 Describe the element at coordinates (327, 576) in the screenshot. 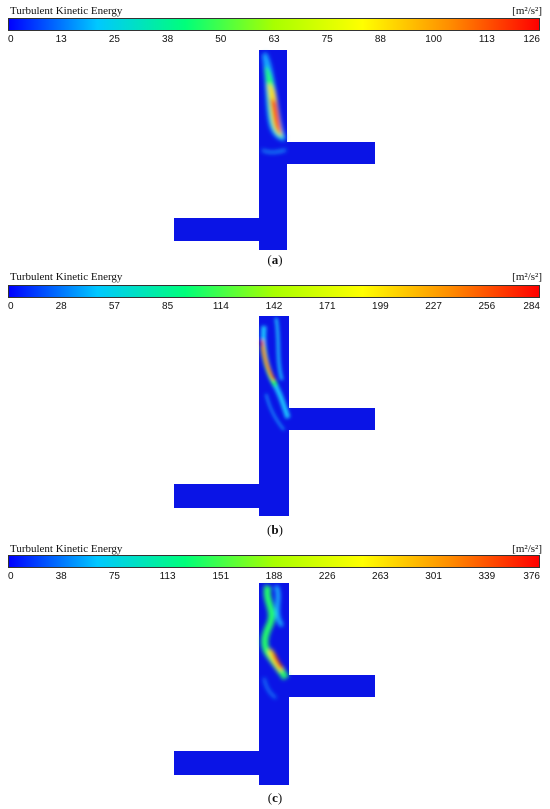

I see `tick-label: 226` at that location.